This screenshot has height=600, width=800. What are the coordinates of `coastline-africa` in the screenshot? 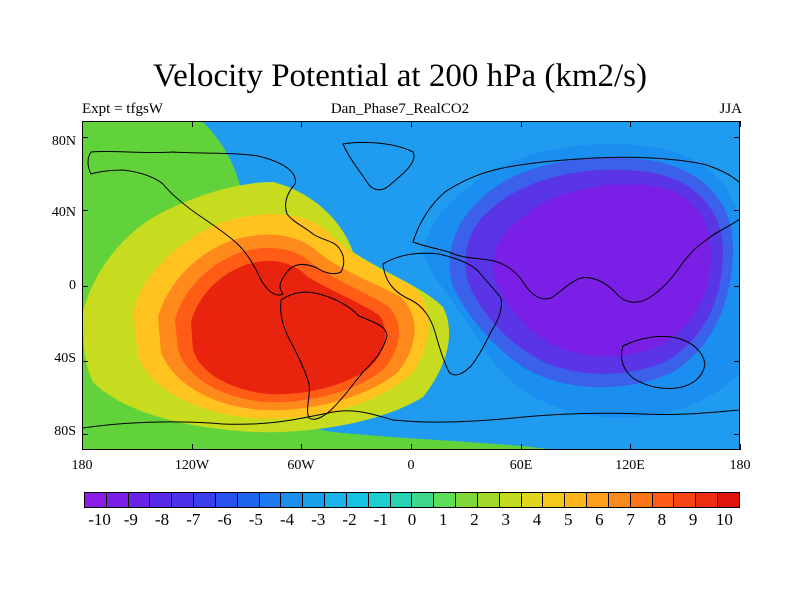 It's located at (442, 314).